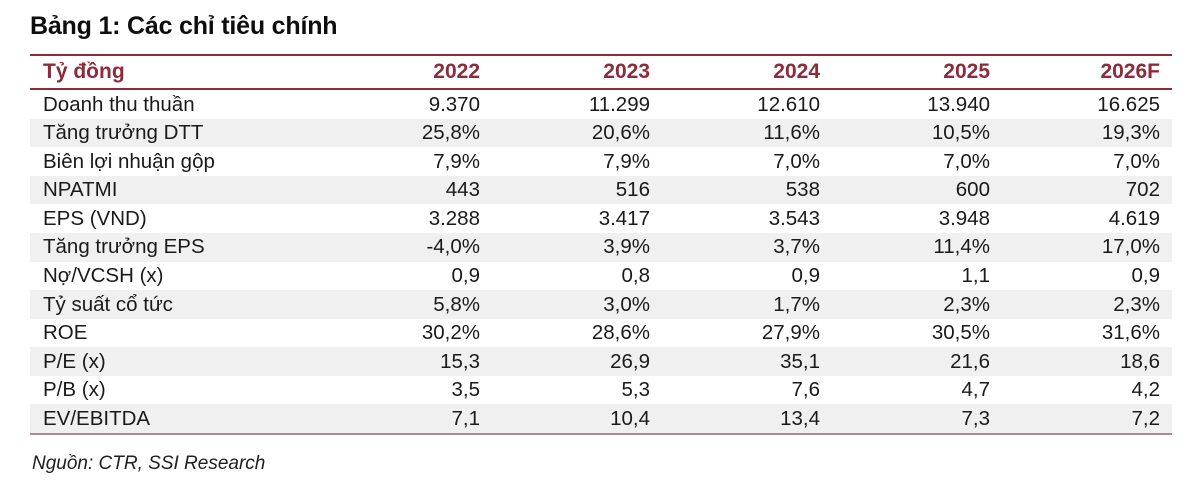 The height and width of the screenshot is (502, 1200). What do you see at coordinates (636, 276) in the screenshot?
I see `table-cell: 0,8` at bounding box center [636, 276].